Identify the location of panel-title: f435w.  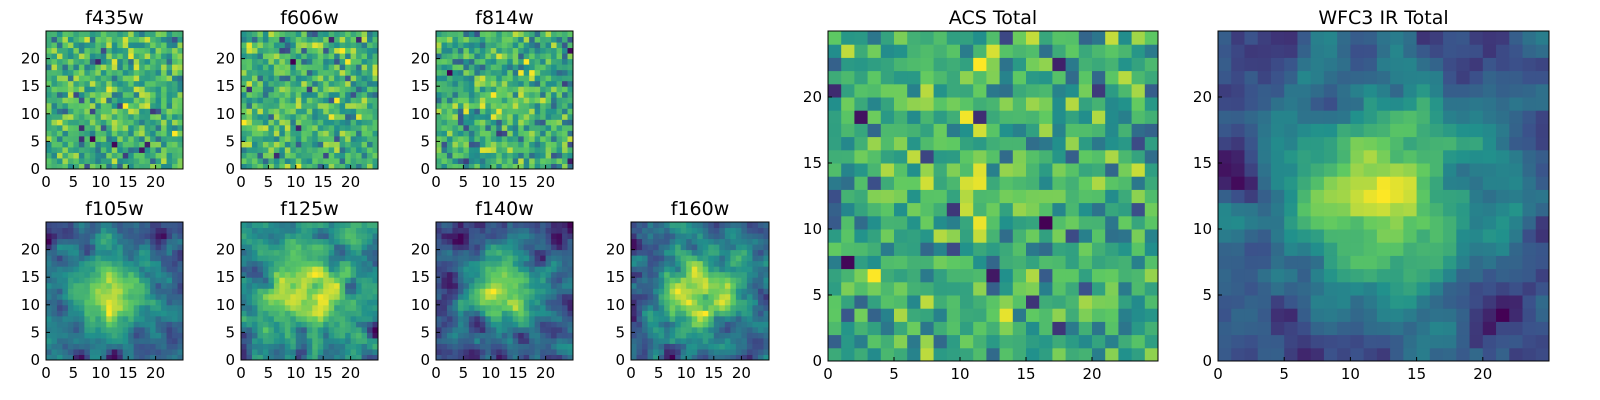
(114, 18).